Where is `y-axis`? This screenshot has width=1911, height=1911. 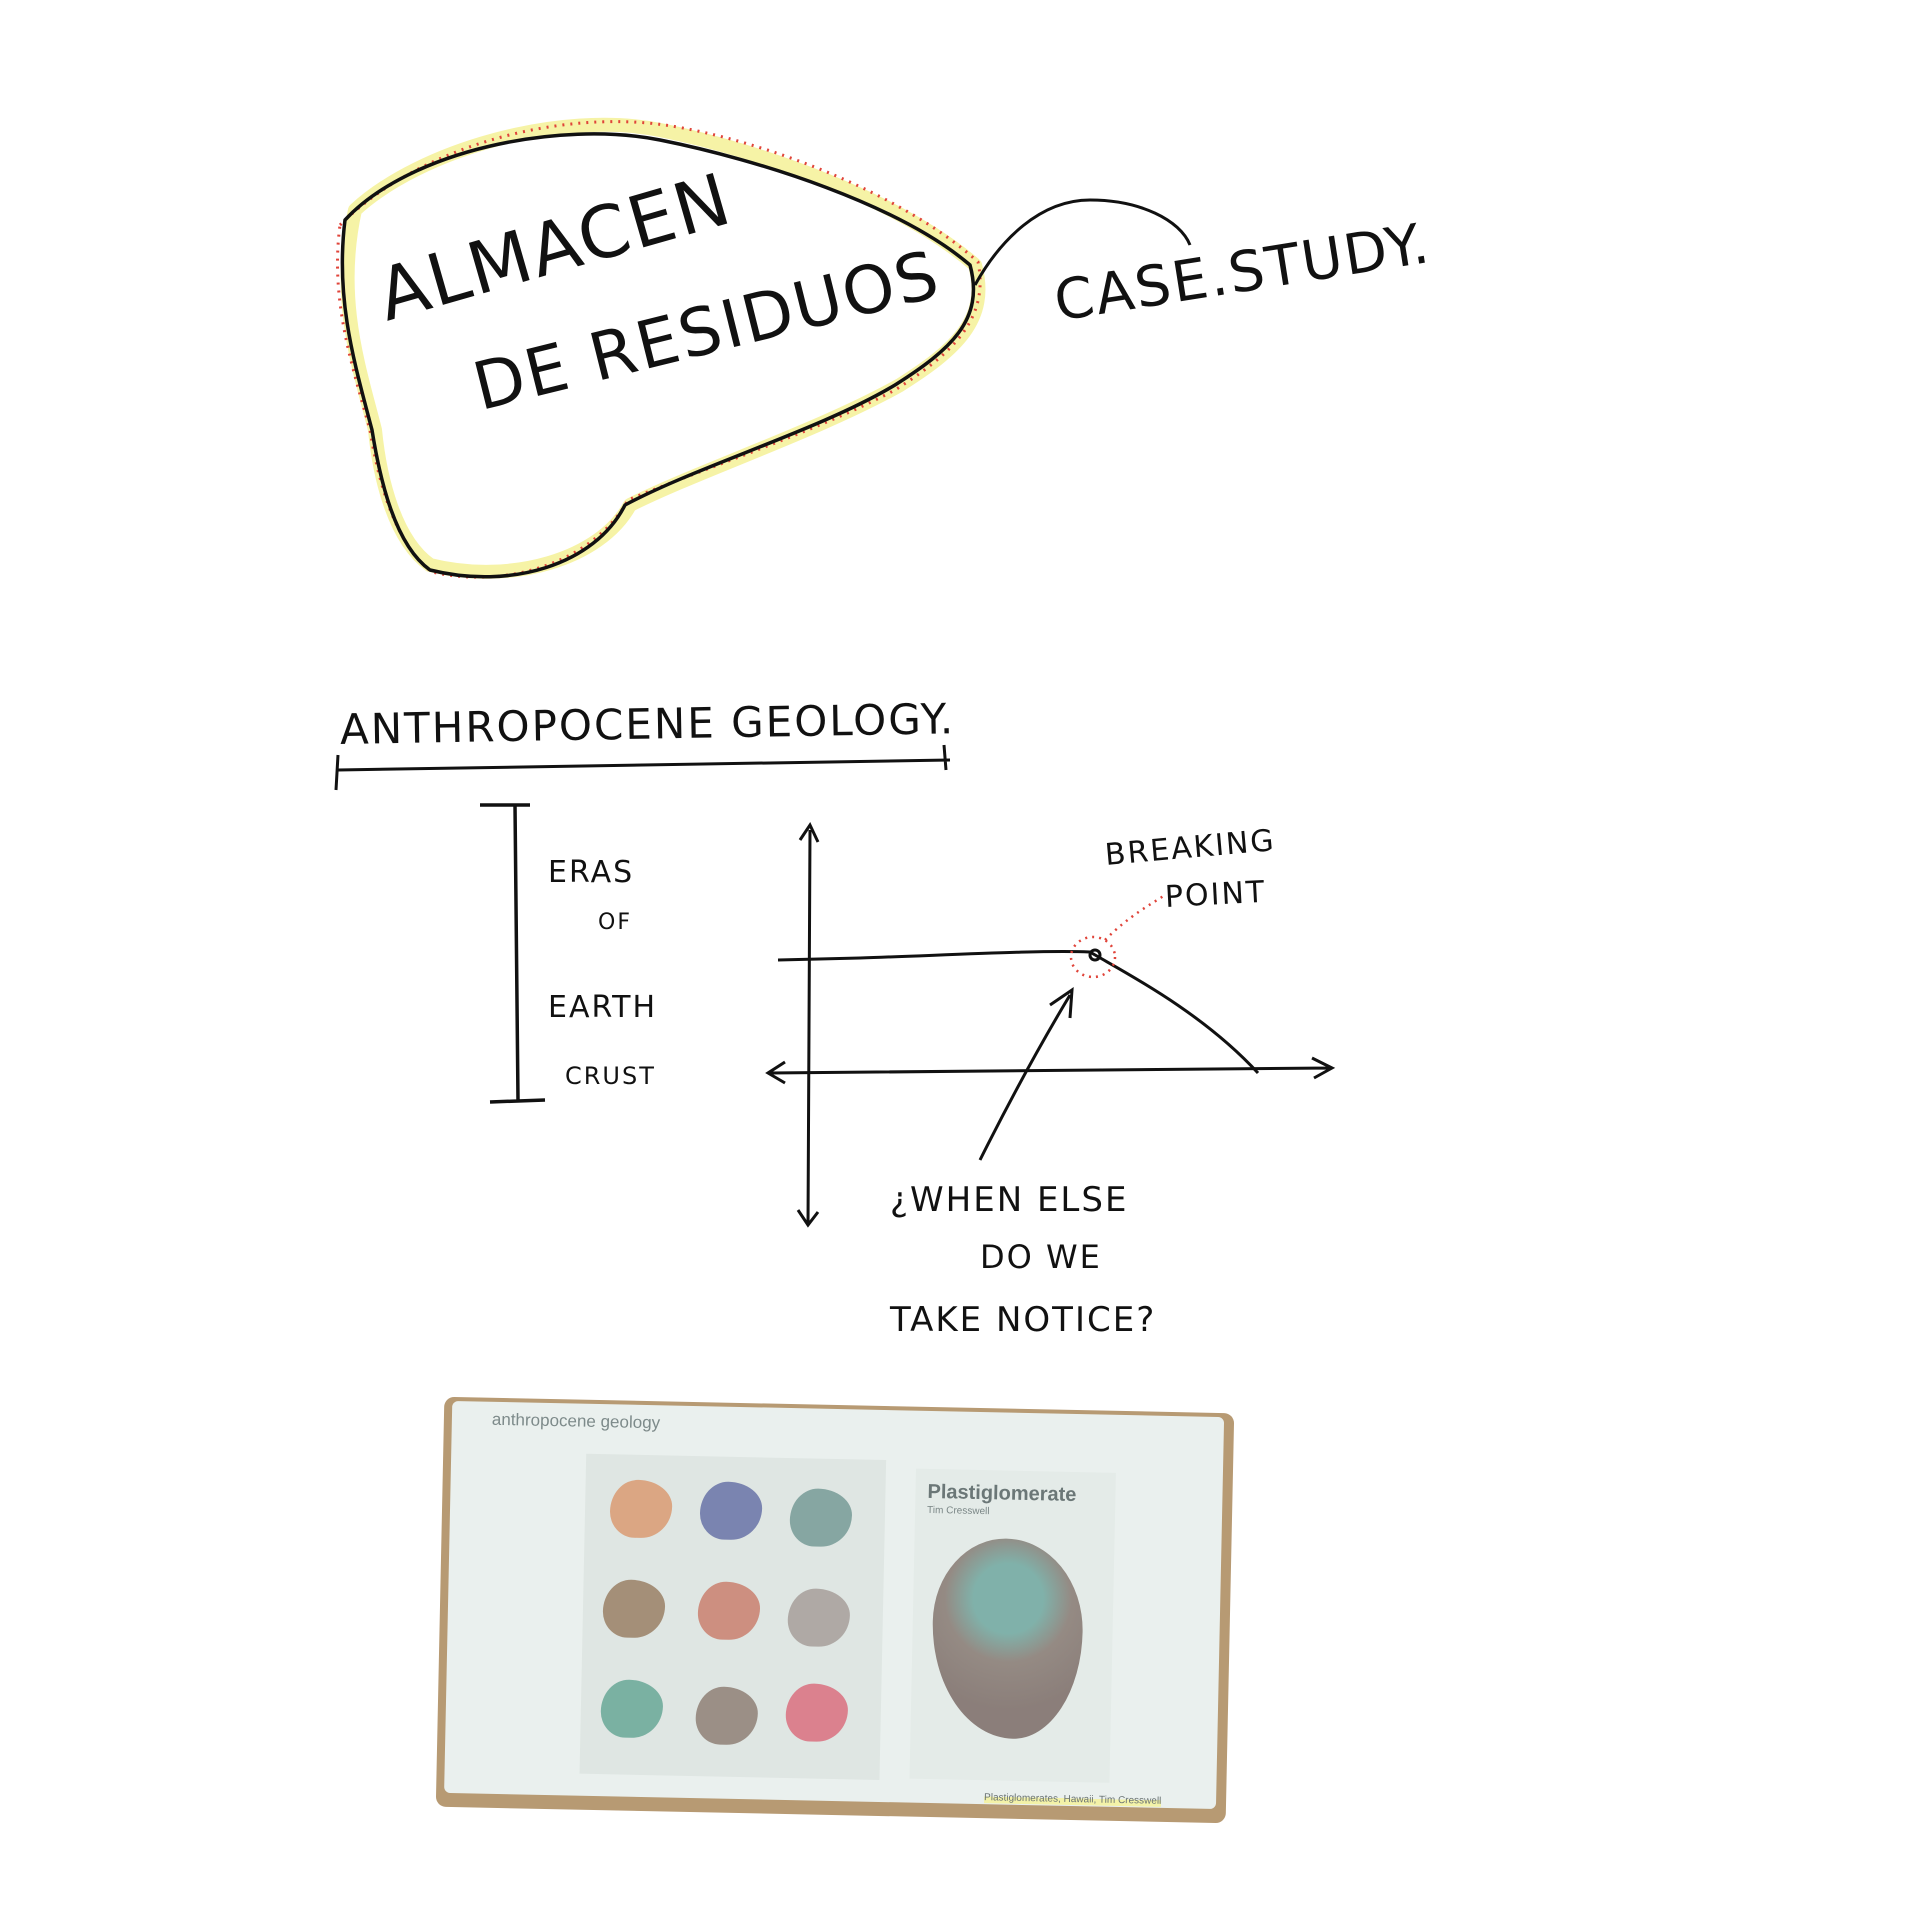
y-axis is located at coordinates (808, 1024).